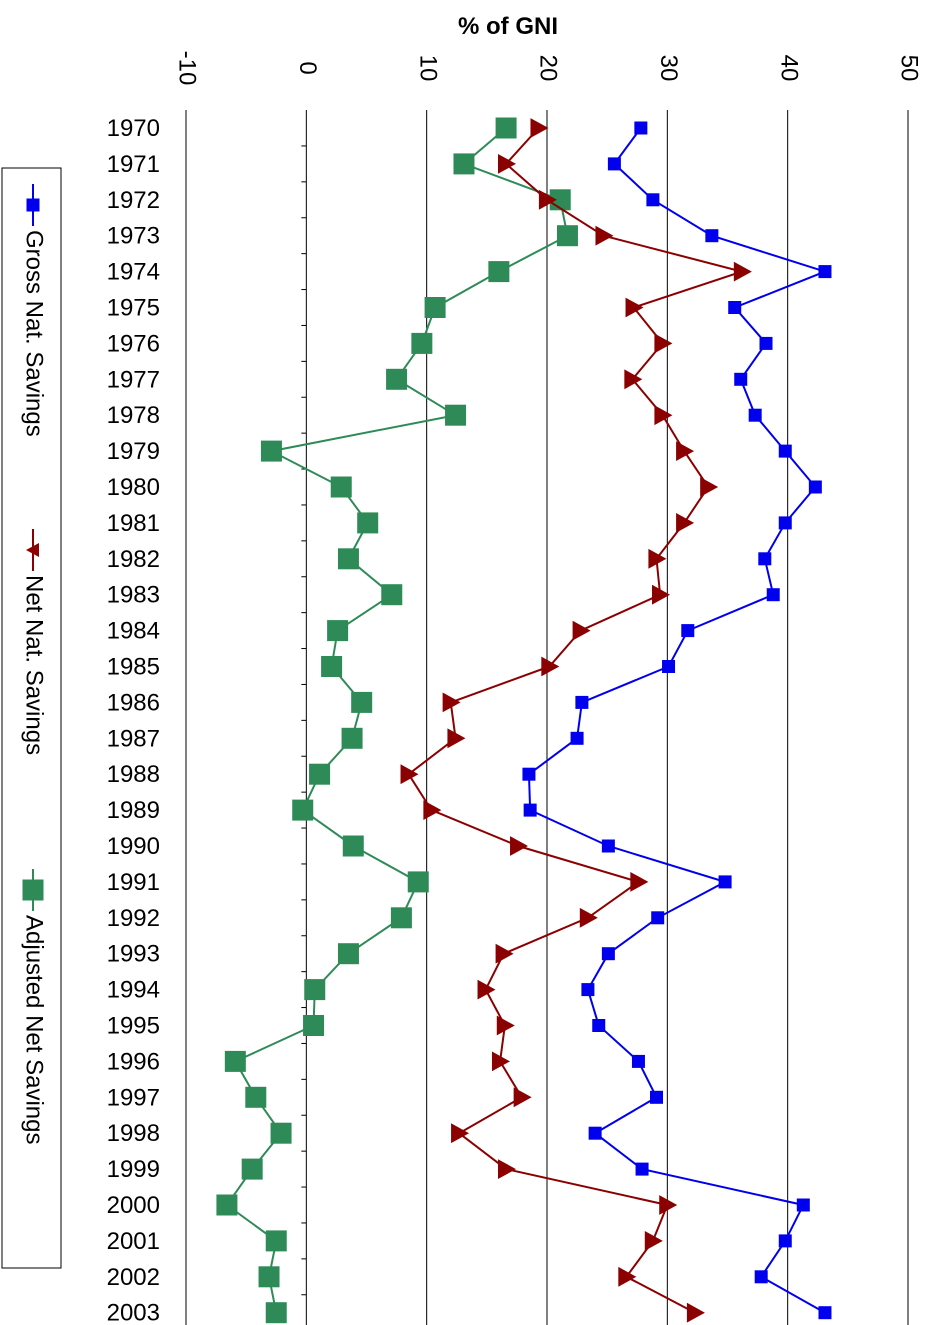 The image size is (930, 1325). What do you see at coordinates (133, 236) in the screenshot?
I see `category-tick-label: 1973` at bounding box center [133, 236].